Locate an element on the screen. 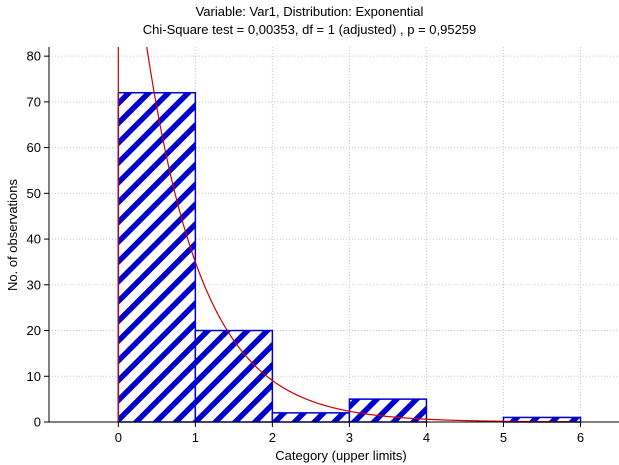 This screenshot has height=465, width=619. y-tick-label: 60 is located at coordinates (34, 147).